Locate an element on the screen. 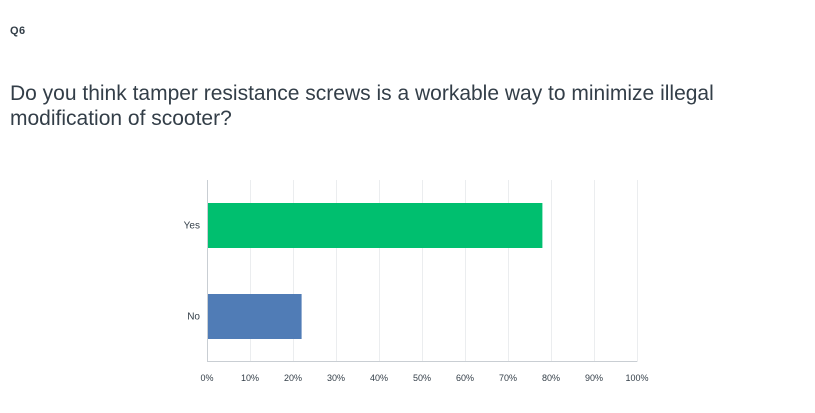 The height and width of the screenshot is (413, 815). category-labels: Yes No is located at coordinates (192, 272).